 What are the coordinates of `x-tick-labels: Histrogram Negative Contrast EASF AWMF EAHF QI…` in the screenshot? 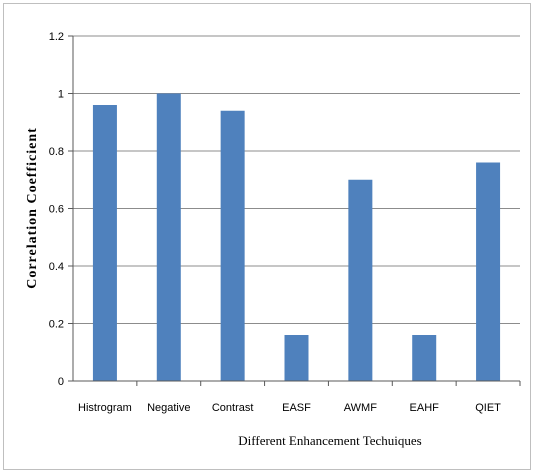 It's located at (299, 397).